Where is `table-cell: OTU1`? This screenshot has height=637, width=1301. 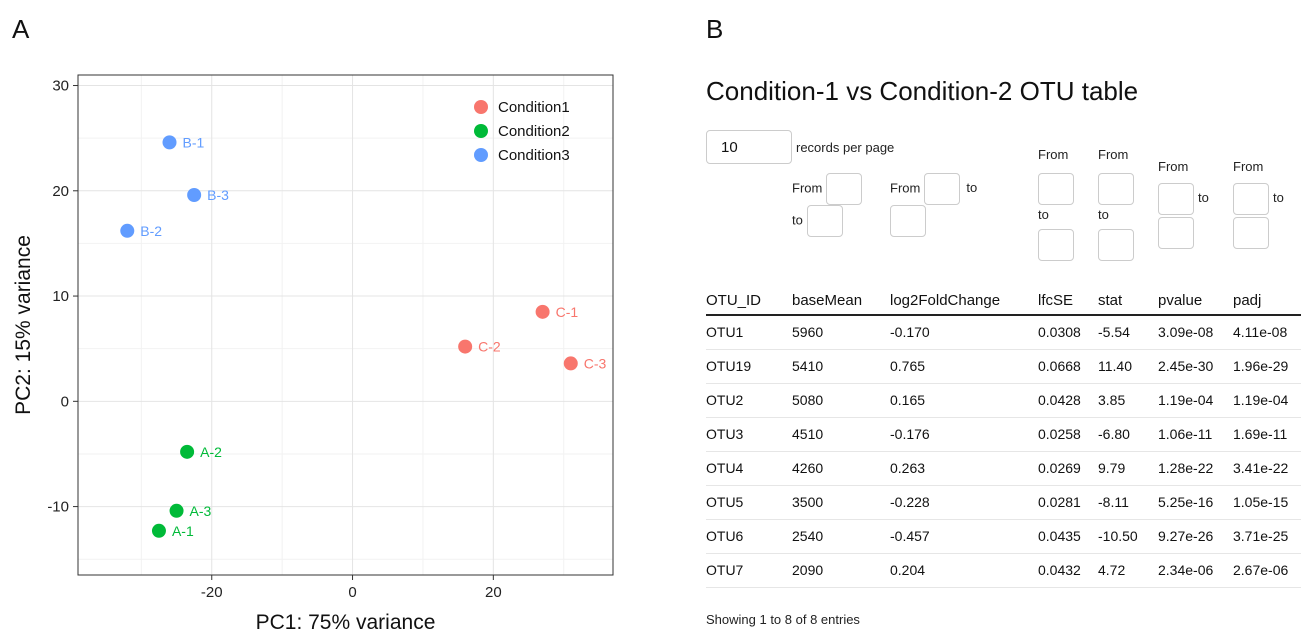 table-cell: OTU1 is located at coordinates (749, 332).